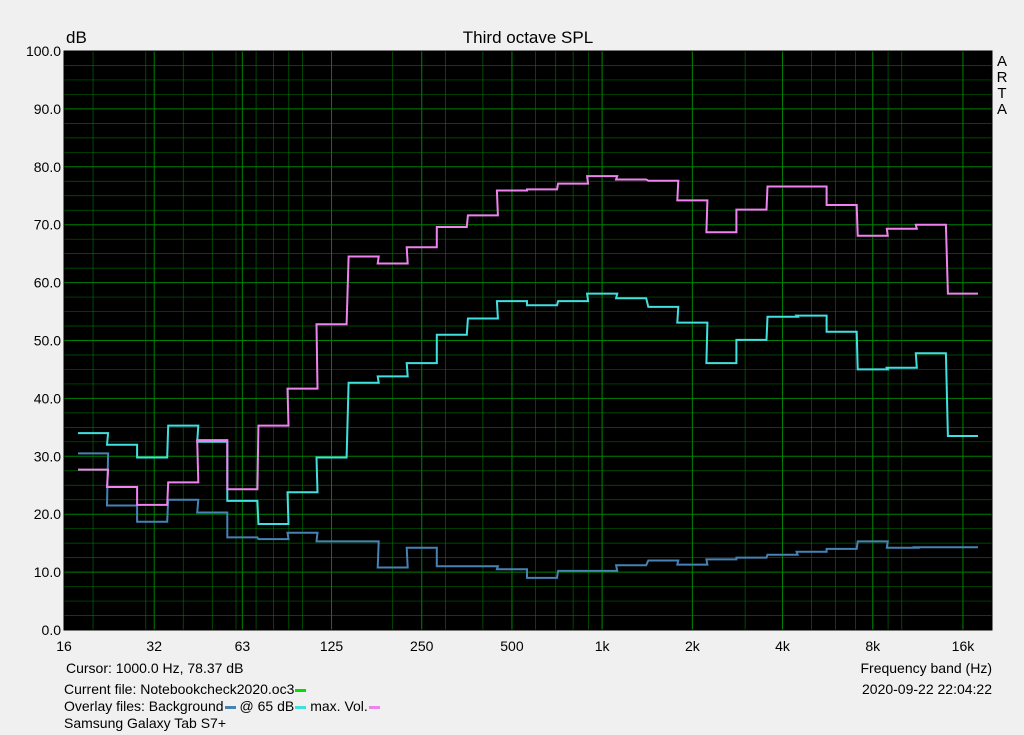 The image size is (1024, 735). Describe the element at coordinates (47, 514) in the screenshot. I see `y-tick-label: 20.0` at that location.